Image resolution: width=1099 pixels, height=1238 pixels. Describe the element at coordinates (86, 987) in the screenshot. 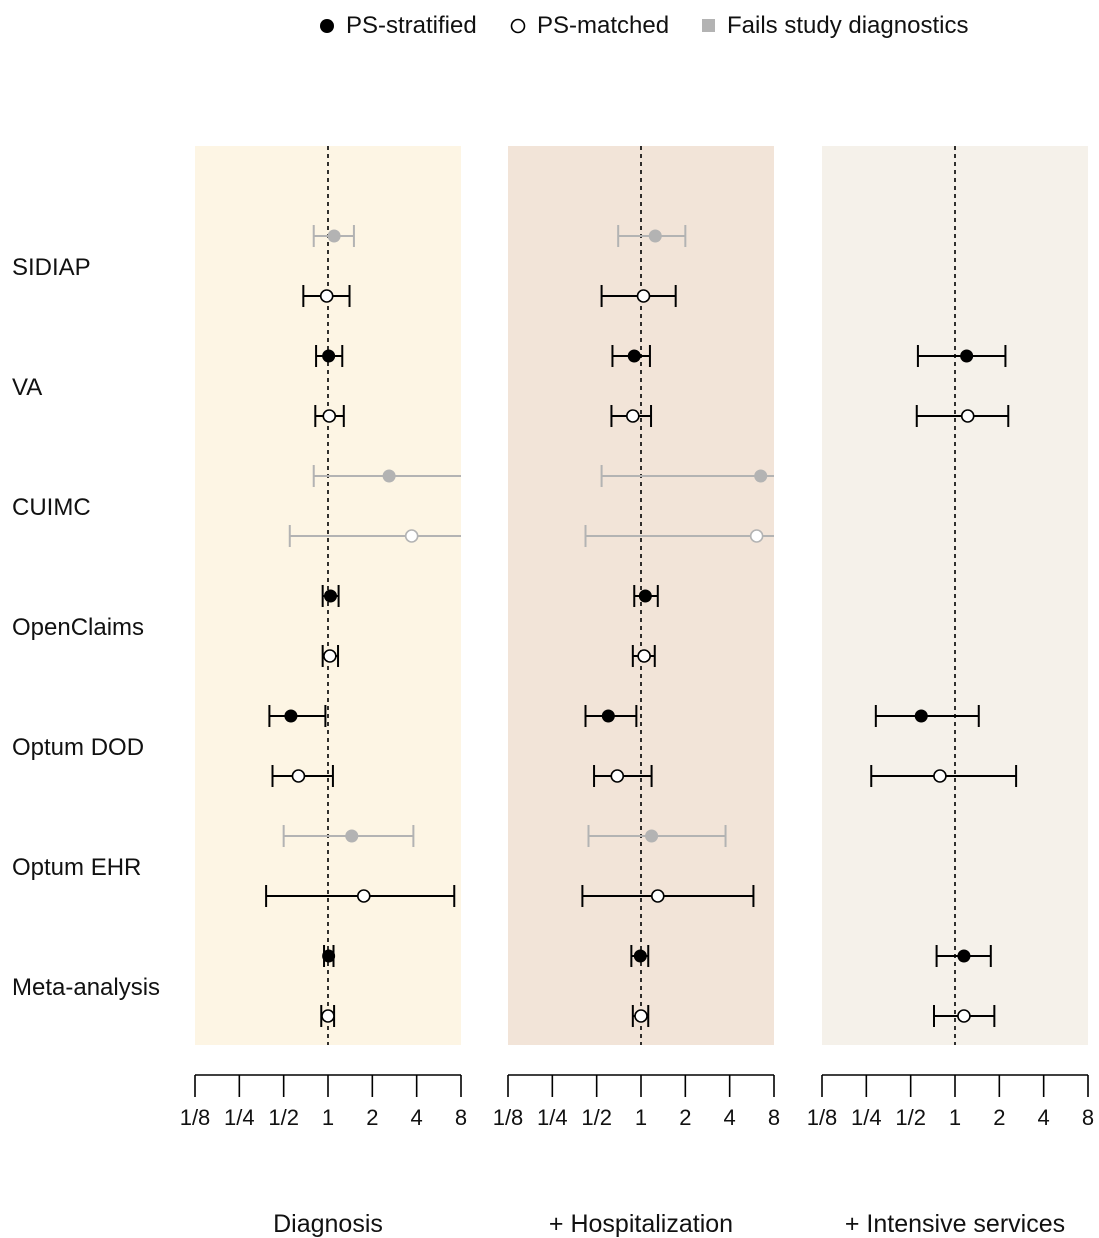

I see `database-label-meta-analysis: Meta-analysis` at that location.